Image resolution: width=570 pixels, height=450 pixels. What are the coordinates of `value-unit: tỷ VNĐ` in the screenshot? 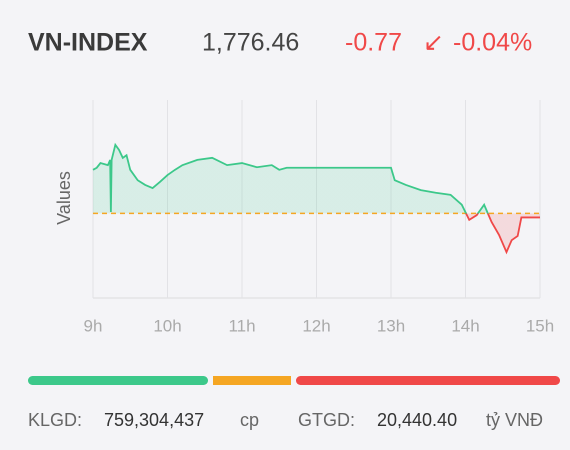 It's located at (514, 420).